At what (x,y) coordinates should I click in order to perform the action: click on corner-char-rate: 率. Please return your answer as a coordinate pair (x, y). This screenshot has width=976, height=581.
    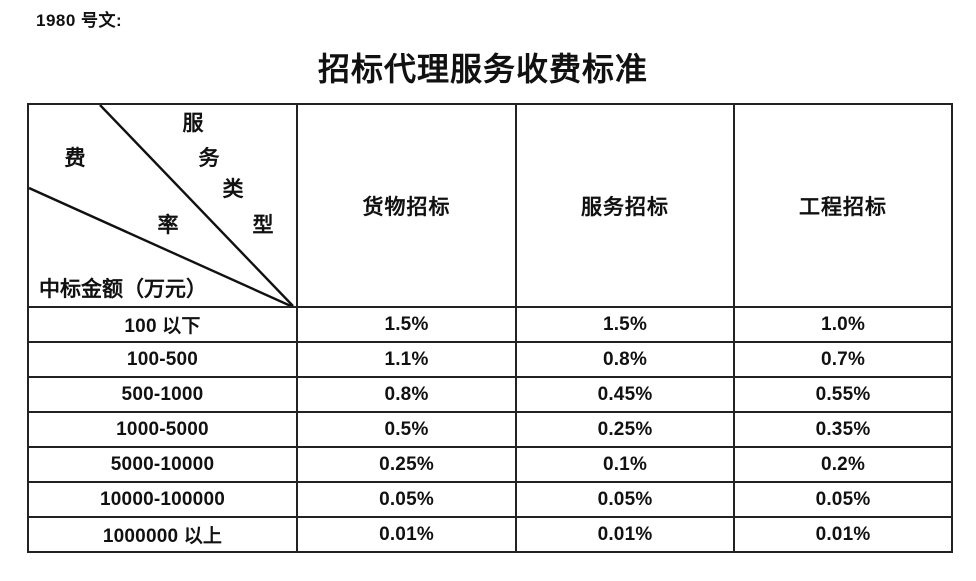
    Looking at the image, I should click on (168, 225).